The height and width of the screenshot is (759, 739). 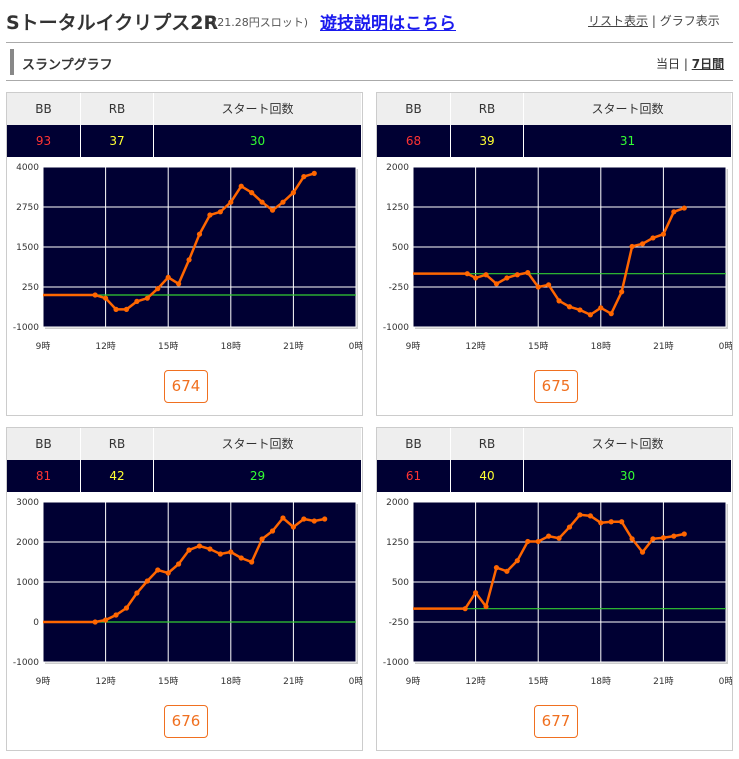 What do you see at coordinates (44, 476) in the screenshot?
I see `stat-value: 81` at bounding box center [44, 476].